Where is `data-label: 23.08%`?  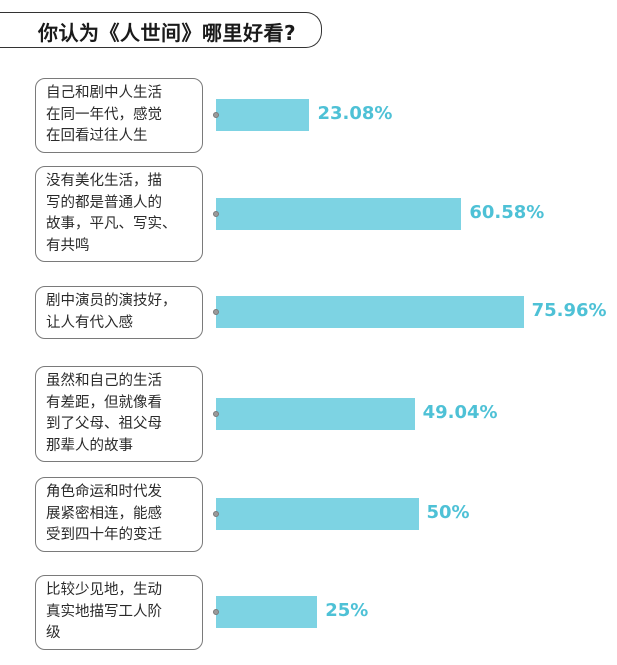
data-label: 23.08% is located at coordinates (355, 113).